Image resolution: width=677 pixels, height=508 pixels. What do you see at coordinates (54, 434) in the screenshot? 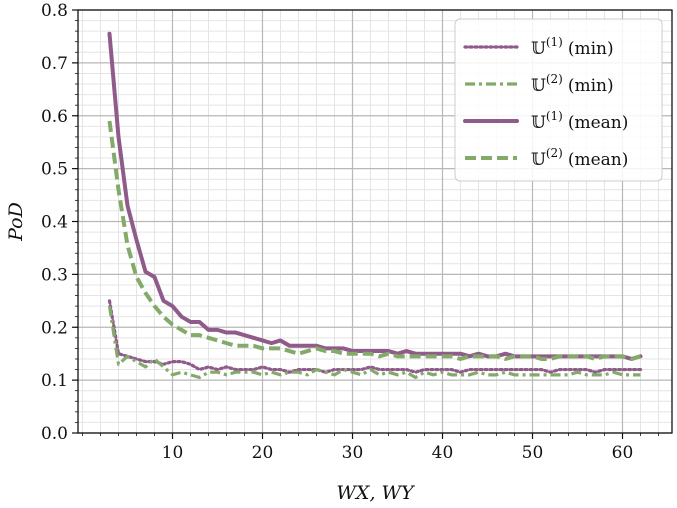
I see `y-tick-label: 0.0` at bounding box center [54, 434].